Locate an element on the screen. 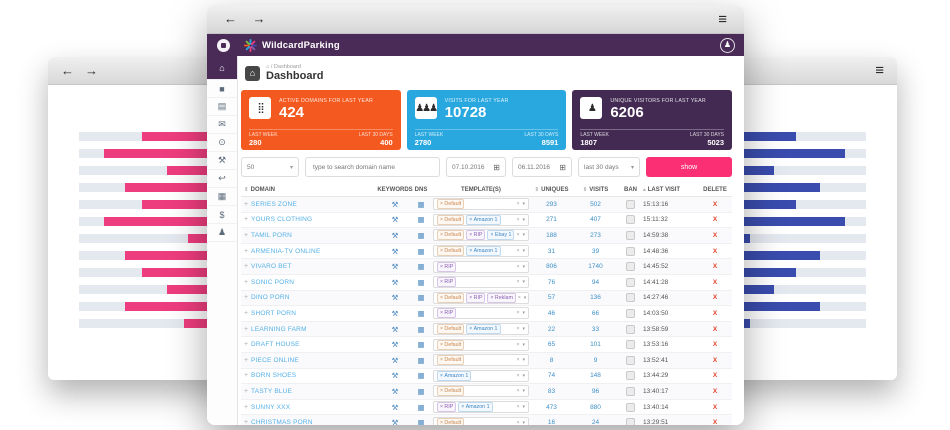  sidebar-toggle-icon is located at coordinates (223, 45).